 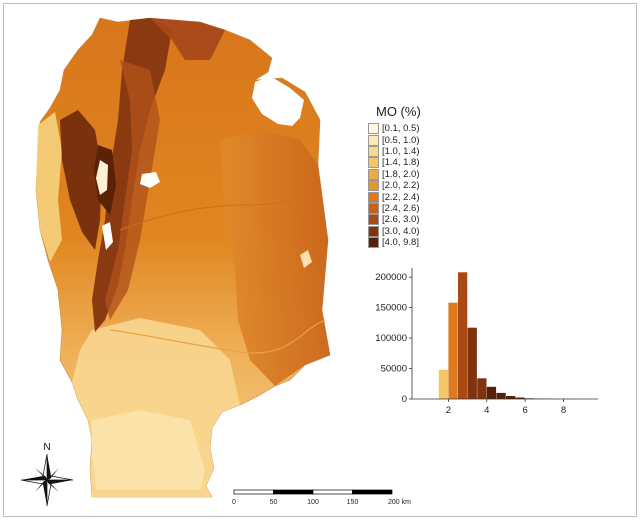 I want to click on histogram-y-tick-label: 50000, so click(x=394, y=369).